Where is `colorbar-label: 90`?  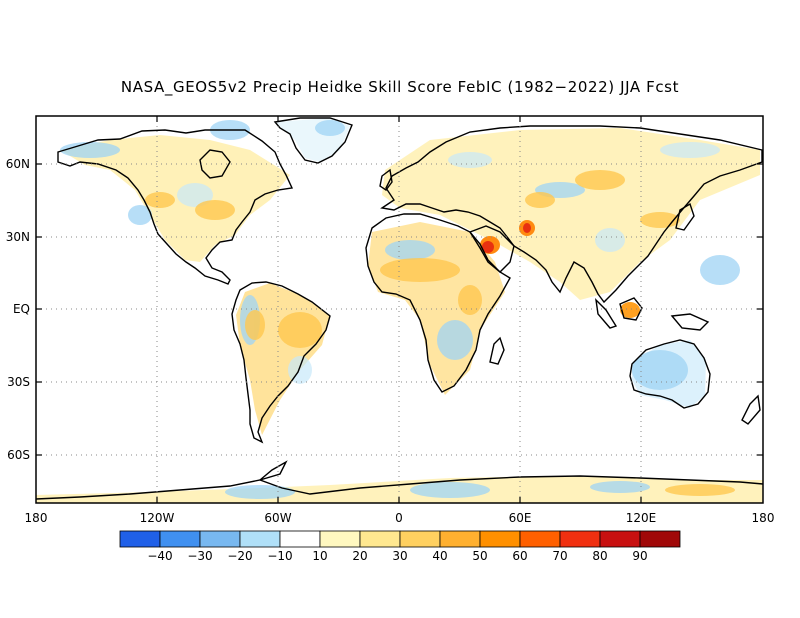
colorbar-label: 90 is located at coordinates (639, 556).